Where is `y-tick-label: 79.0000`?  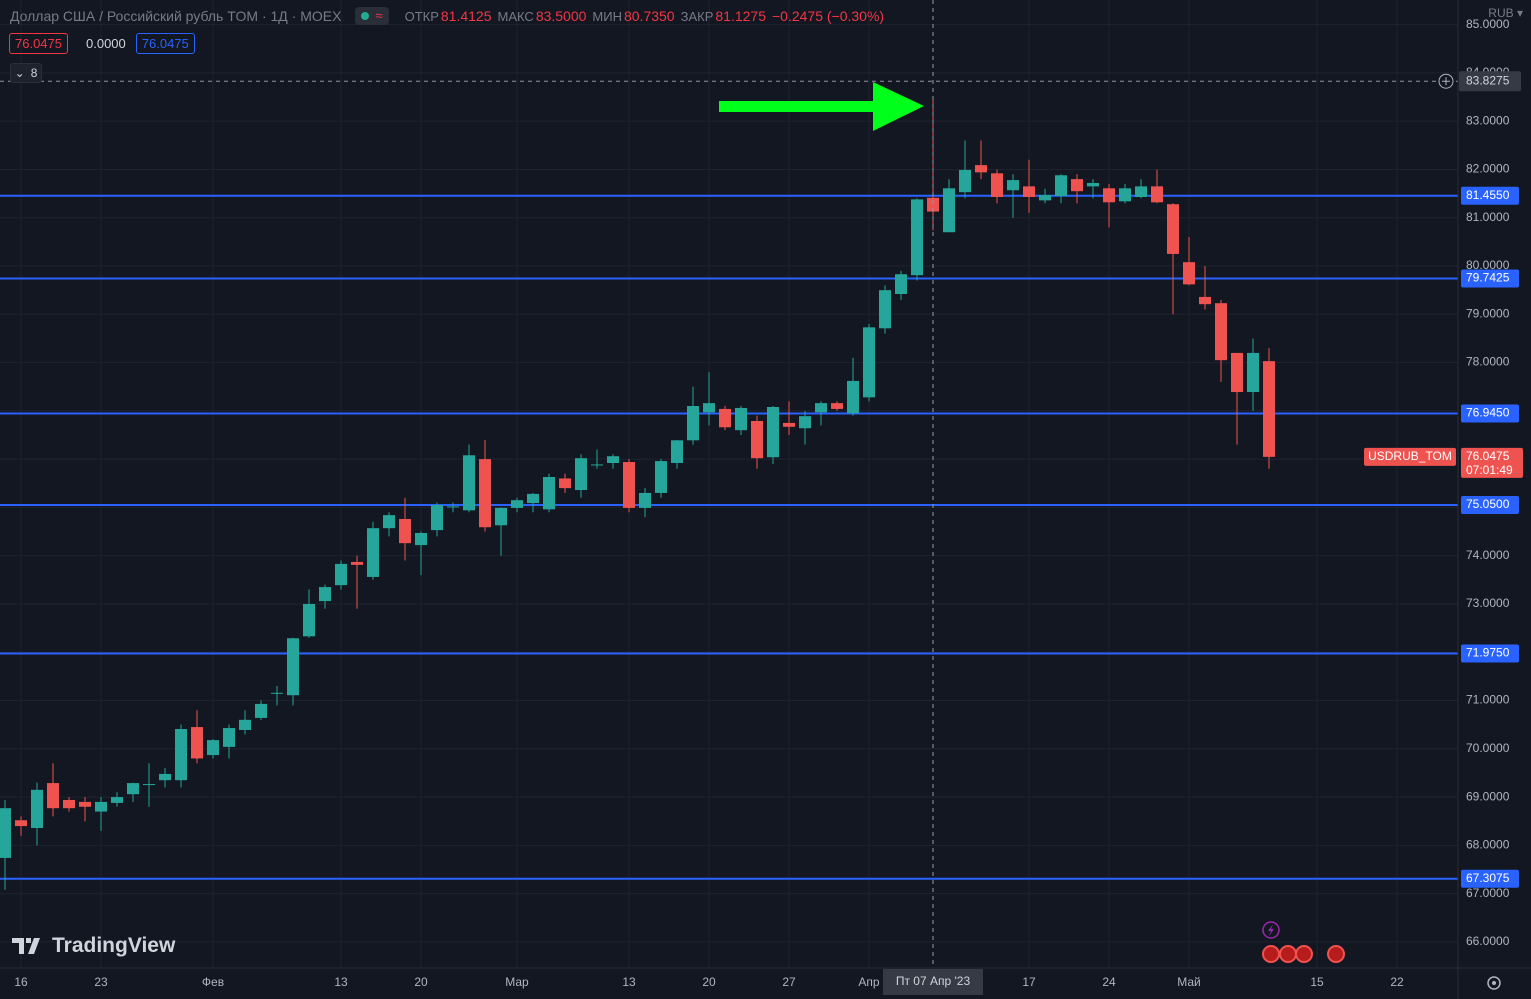
y-tick-label: 79.0000 is located at coordinates (1488, 313).